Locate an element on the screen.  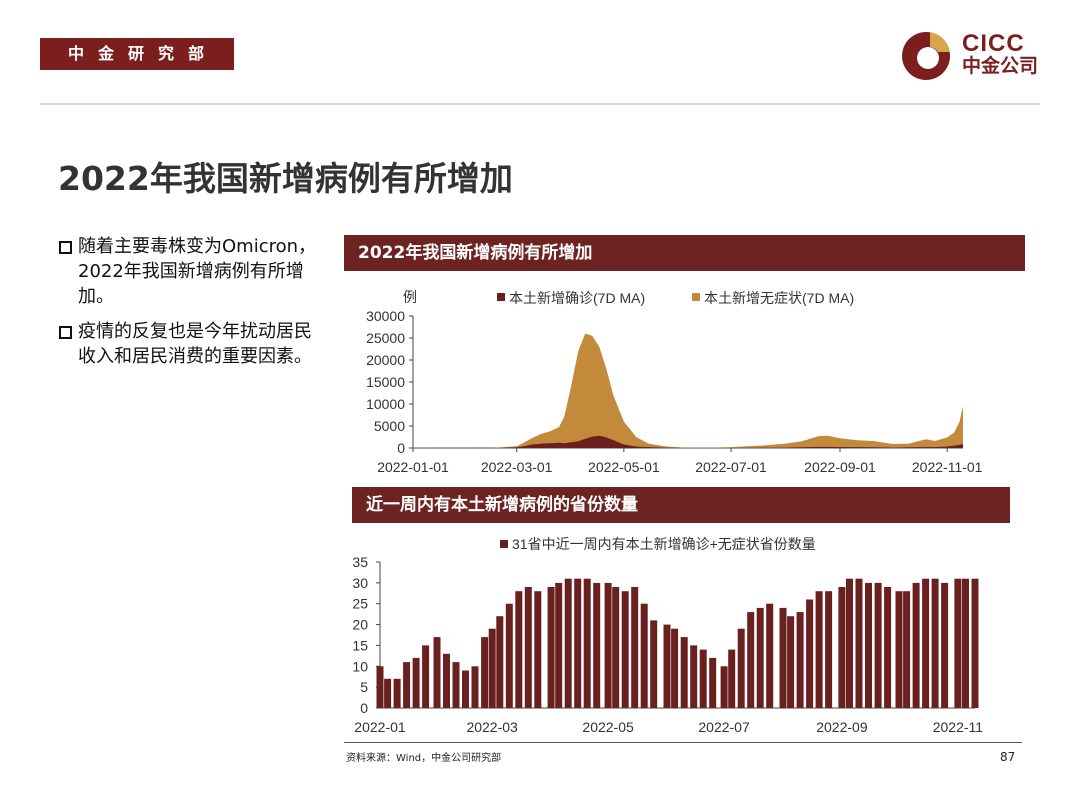
chart1-x-tick-label: 2022-11-01 is located at coordinates (947, 467).